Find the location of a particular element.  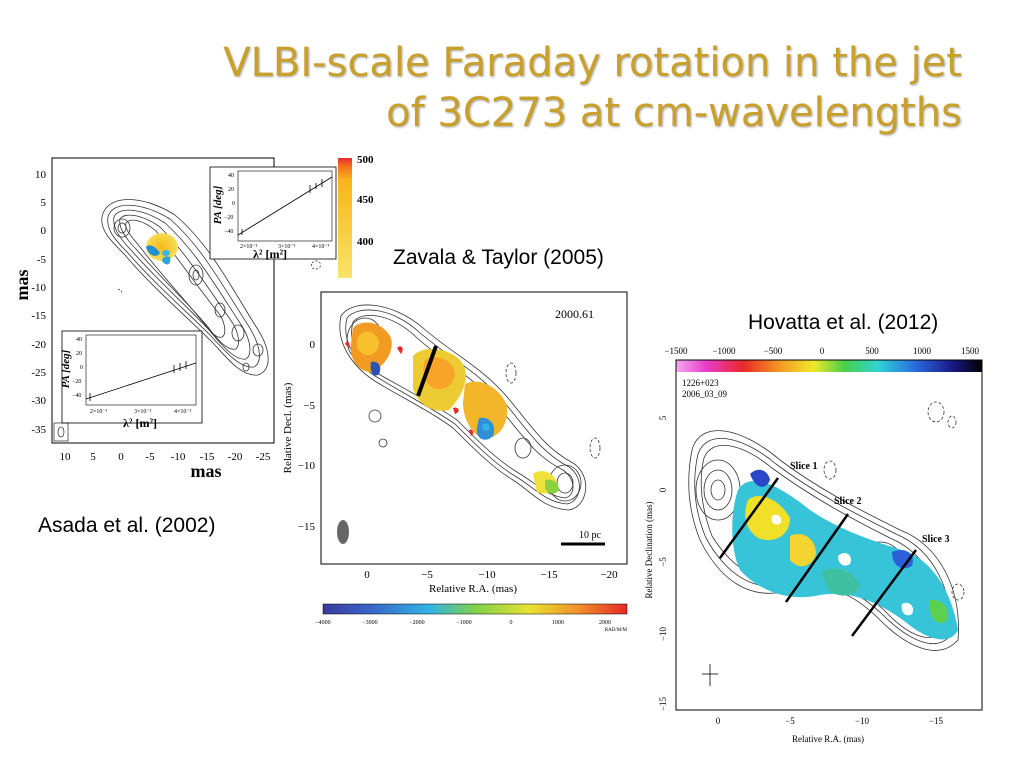

hovatta-y-ticks: 5 0 −5 −10 −15 is located at coordinates (663, 563).